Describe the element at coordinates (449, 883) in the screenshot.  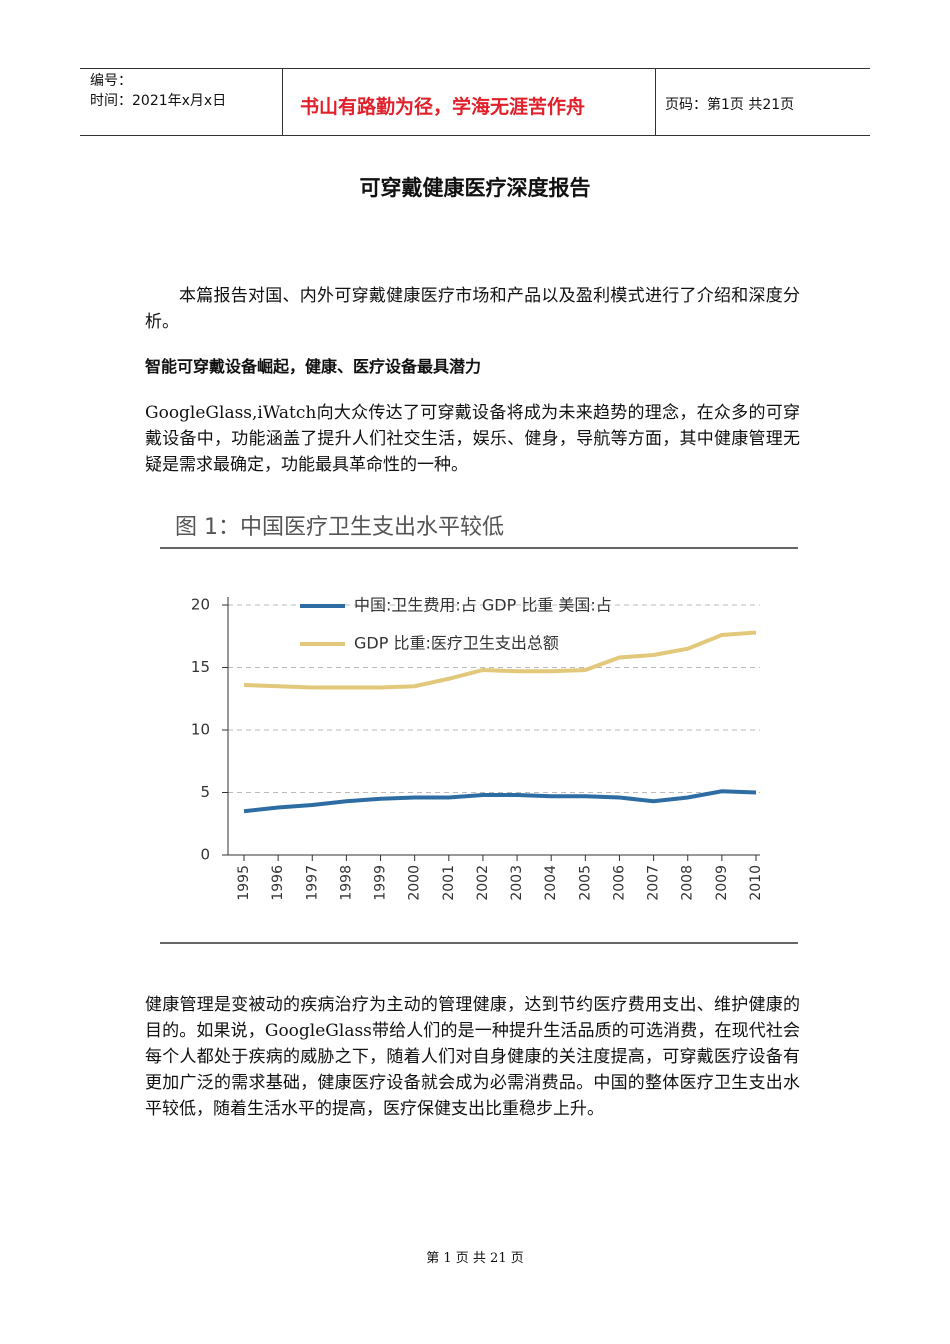
I see `x-tick-label: 2001` at that location.